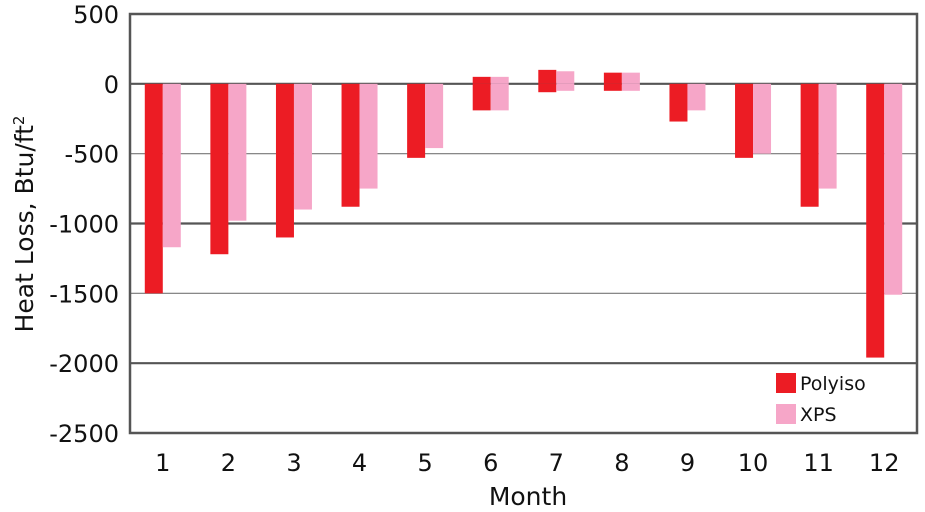 The image size is (925, 512). What do you see at coordinates (228, 463) in the screenshot?
I see `x-tick-label: 2` at bounding box center [228, 463].